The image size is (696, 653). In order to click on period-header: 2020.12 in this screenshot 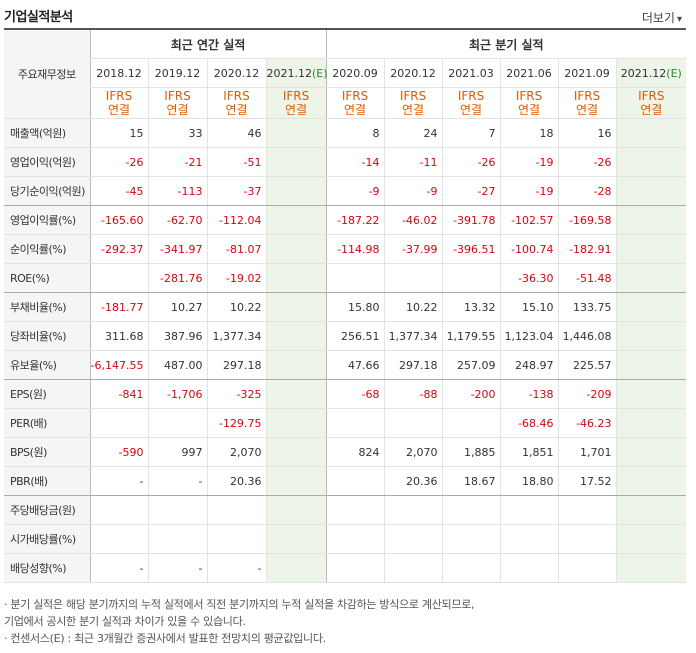, I will do `click(236, 73)`.